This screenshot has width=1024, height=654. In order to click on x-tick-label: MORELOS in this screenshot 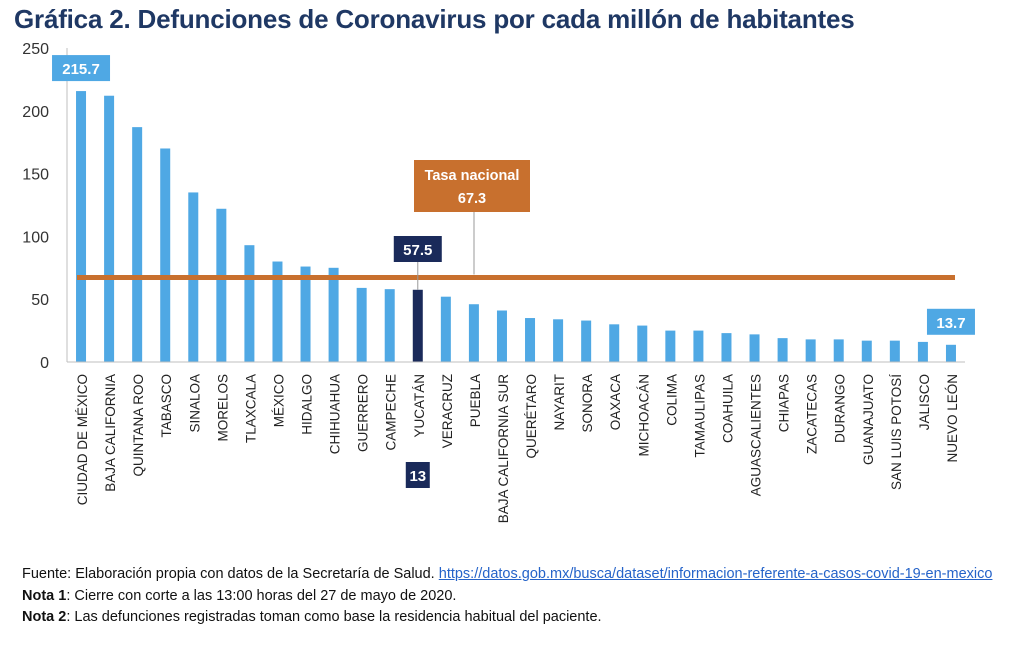, I will do `click(222, 408)`.